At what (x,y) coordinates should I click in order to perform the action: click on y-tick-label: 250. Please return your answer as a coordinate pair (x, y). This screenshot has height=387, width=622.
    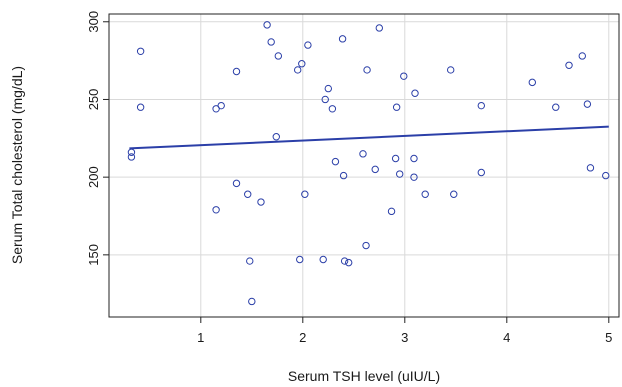
    Looking at the image, I should click on (93, 100).